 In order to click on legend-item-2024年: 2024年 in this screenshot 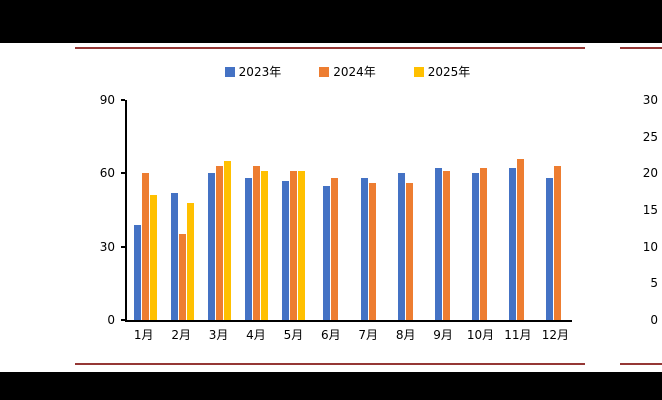, I will do `click(347, 71)`.